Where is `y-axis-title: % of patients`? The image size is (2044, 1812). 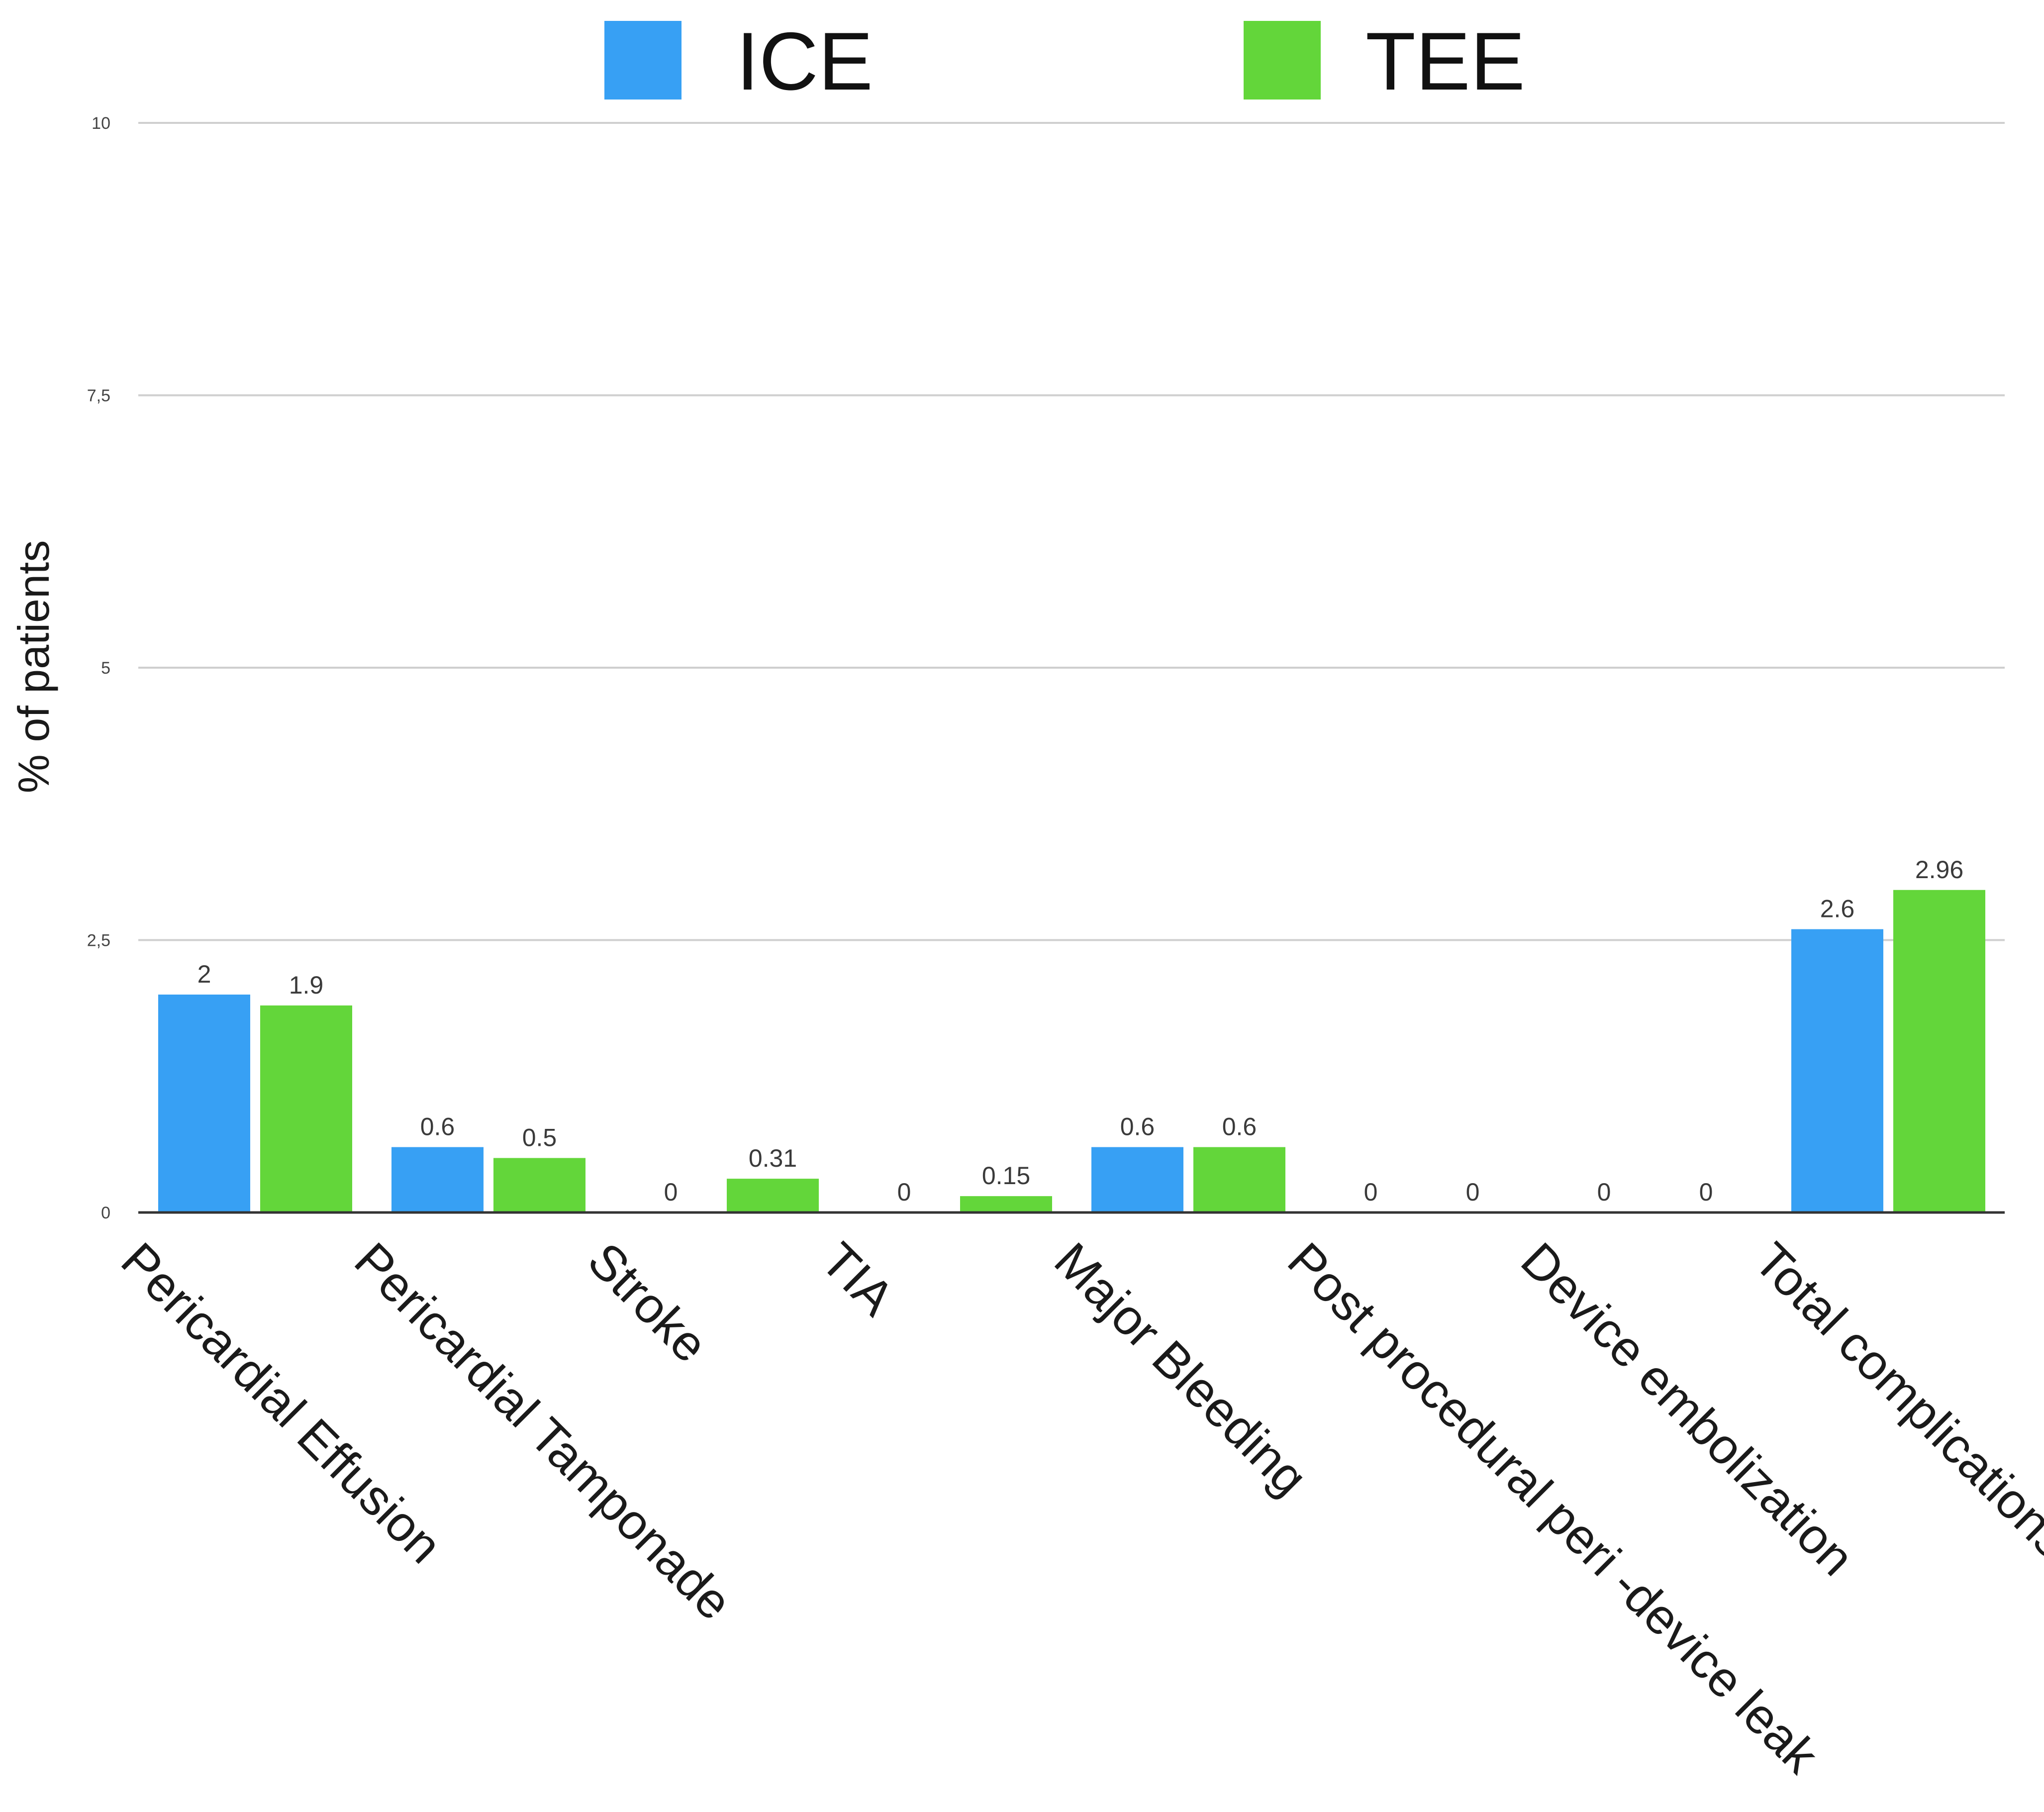
y-axis-title: % of patients is located at coordinates (34, 667).